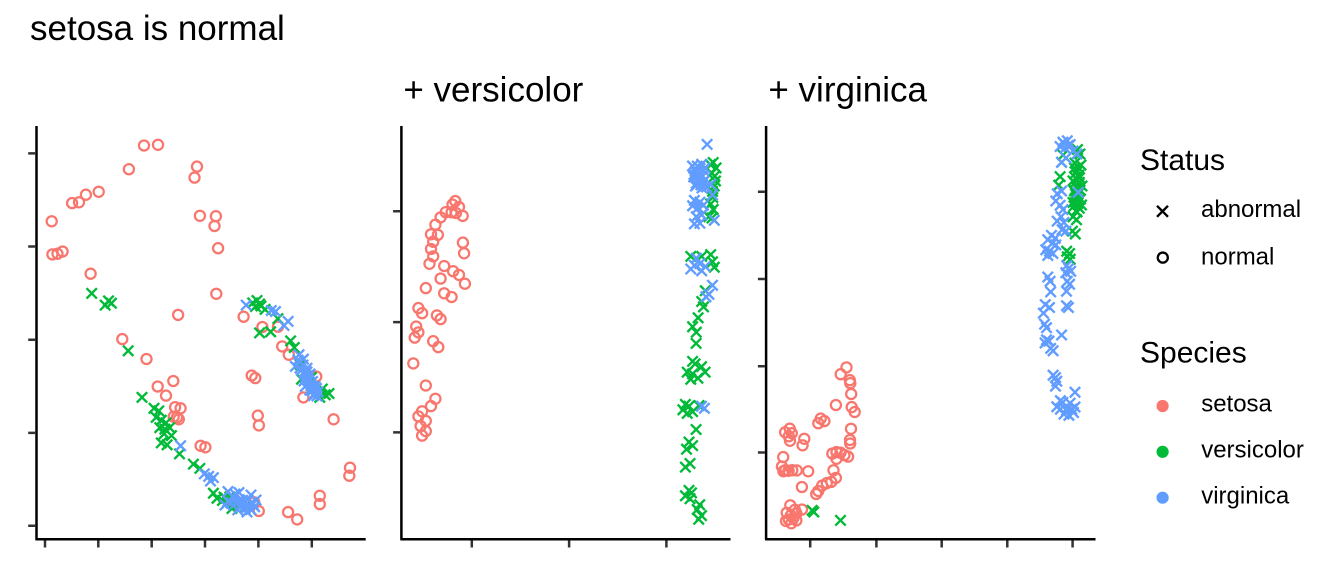 This screenshot has width=1344, height=581. I want to click on svg-text: setosa is normal, so click(157, 28).